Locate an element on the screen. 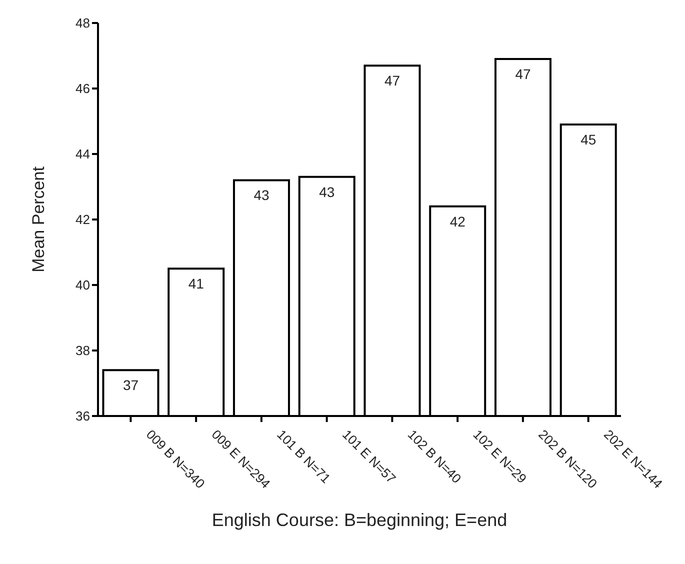 This screenshot has height=564, width=685. y-tick-label: 38 is located at coordinates (83, 350).